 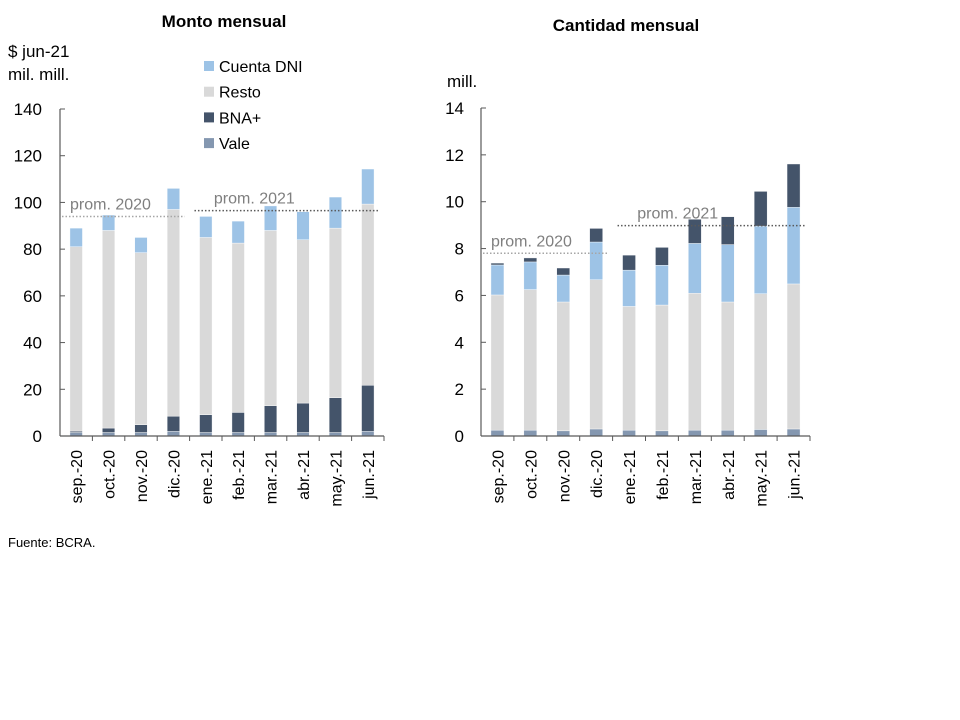 What do you see at coordinates (762, 478) in the screenshot?
I see `x-category-label: may.-21` at bounding box center [762, 478].